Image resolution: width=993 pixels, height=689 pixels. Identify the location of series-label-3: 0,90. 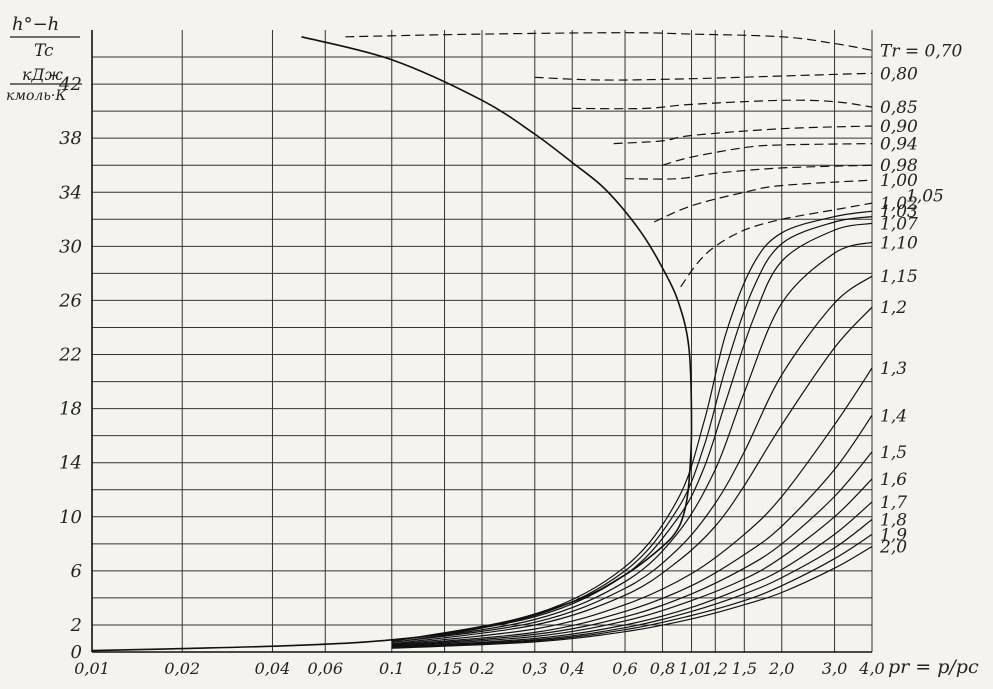
(899, 127).